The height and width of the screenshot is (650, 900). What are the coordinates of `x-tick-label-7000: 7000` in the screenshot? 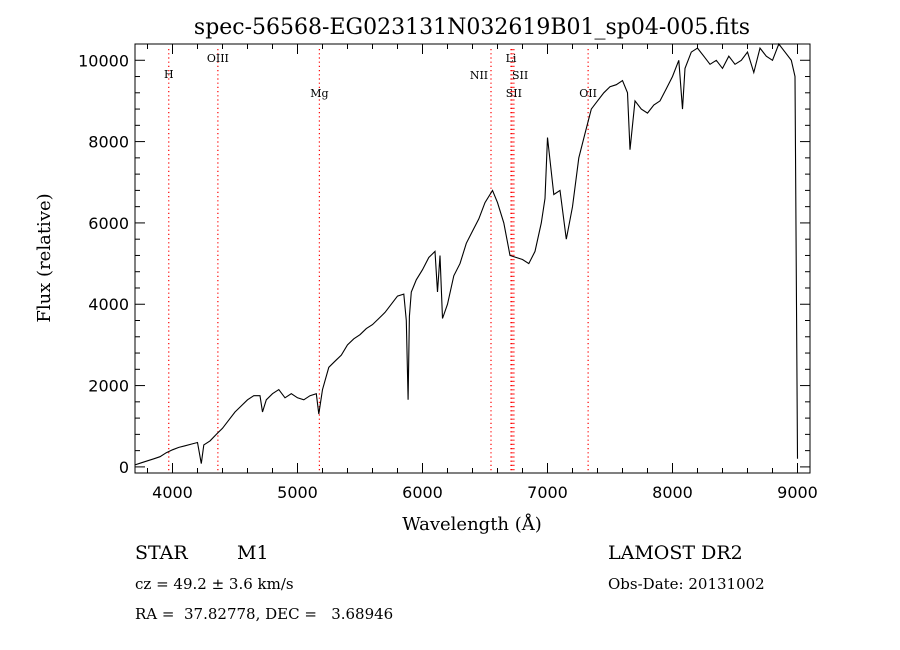 It's located at (547, 492).